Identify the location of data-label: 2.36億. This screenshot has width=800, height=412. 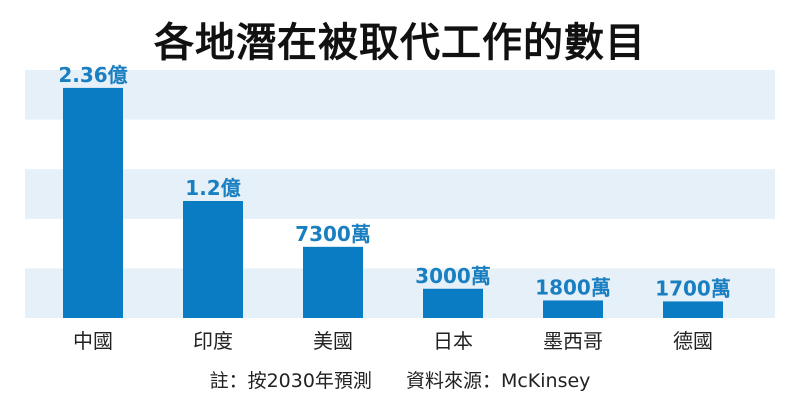
(92, 75).